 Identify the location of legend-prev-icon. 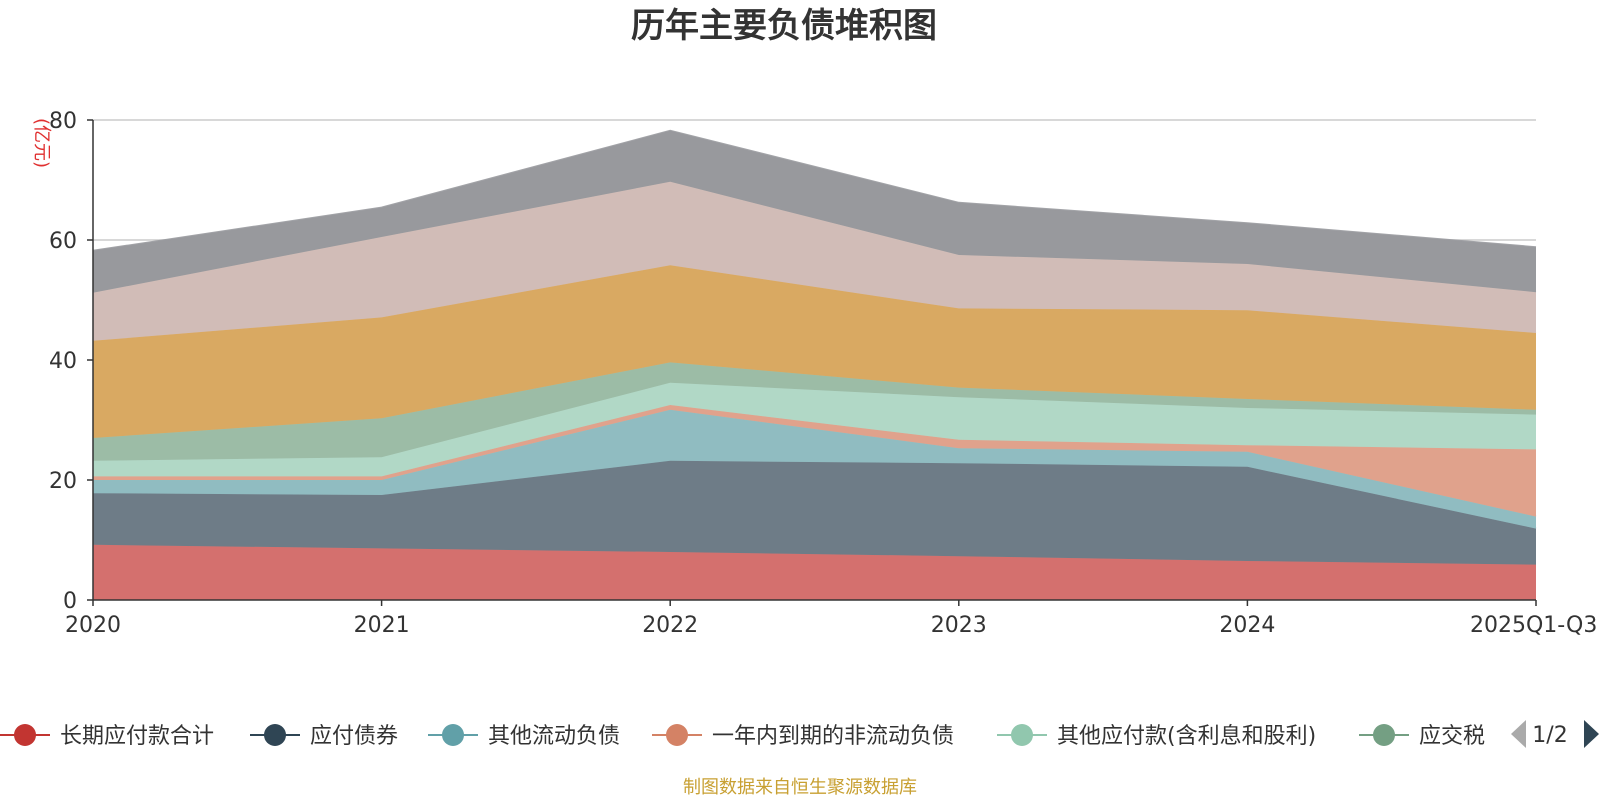
(1518, 734).